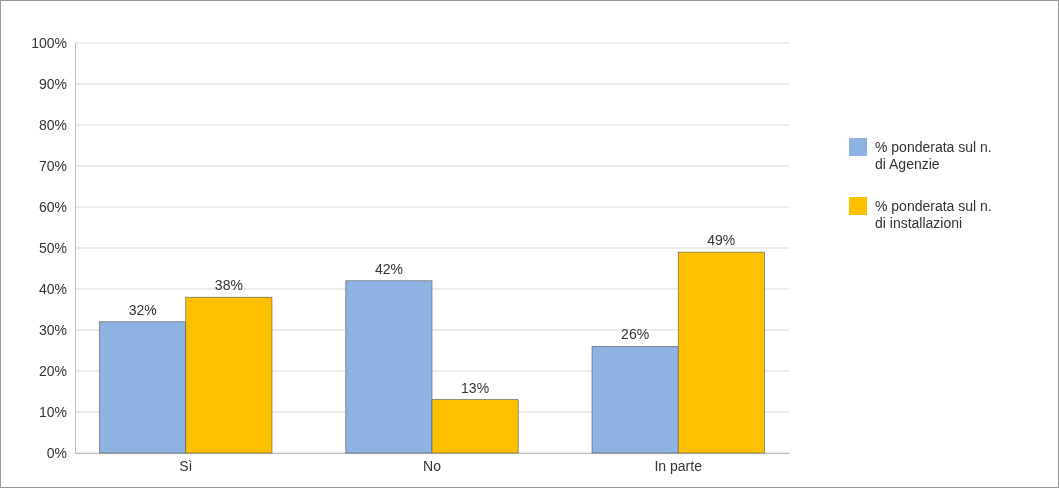  Describe the element at coordinates (678, 465) in the screenshot. I see `x-tick-label: In parte` at that location.